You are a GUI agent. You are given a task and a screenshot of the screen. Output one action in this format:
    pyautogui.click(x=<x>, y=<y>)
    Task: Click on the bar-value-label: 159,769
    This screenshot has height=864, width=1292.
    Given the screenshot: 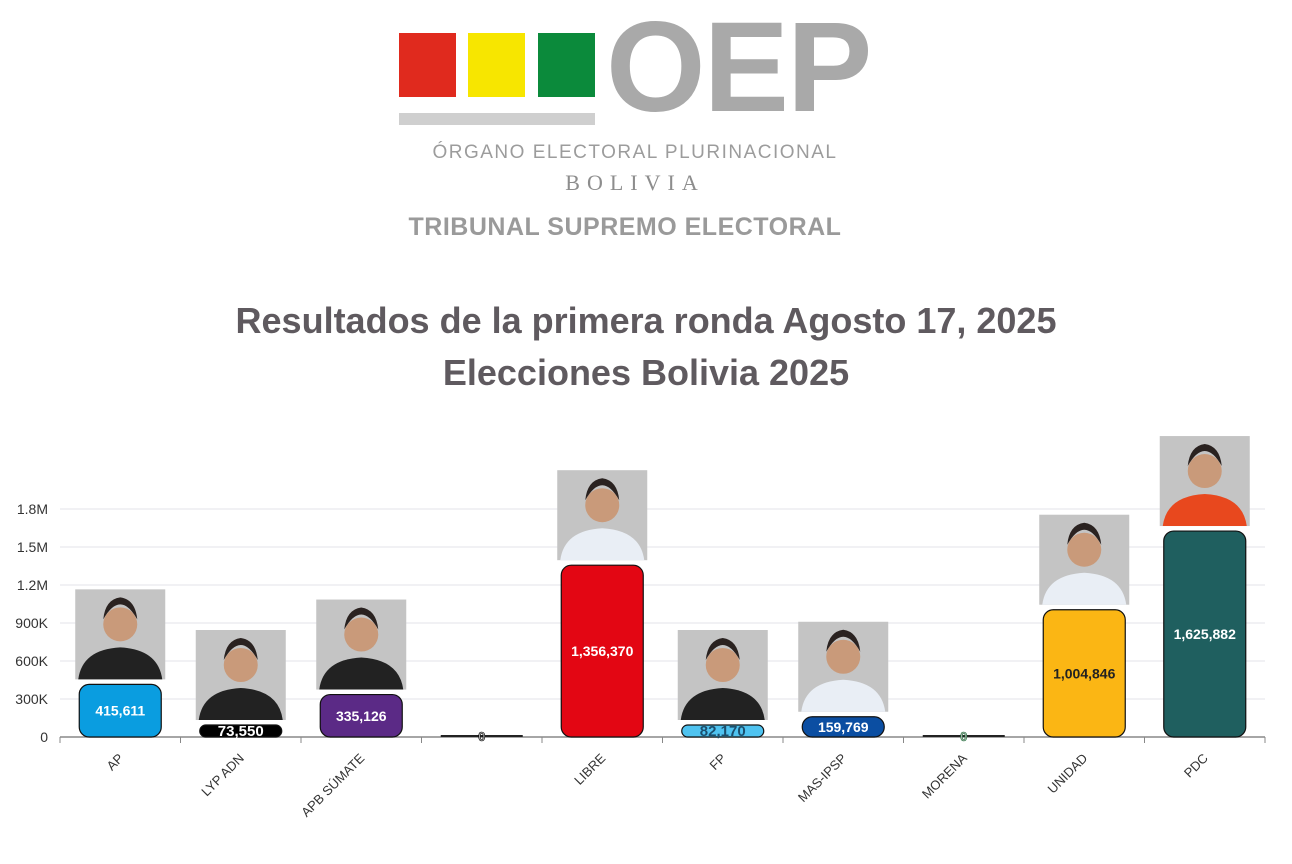 What is the action you would take?
    pyautogui.click(x=843, y=727)
    